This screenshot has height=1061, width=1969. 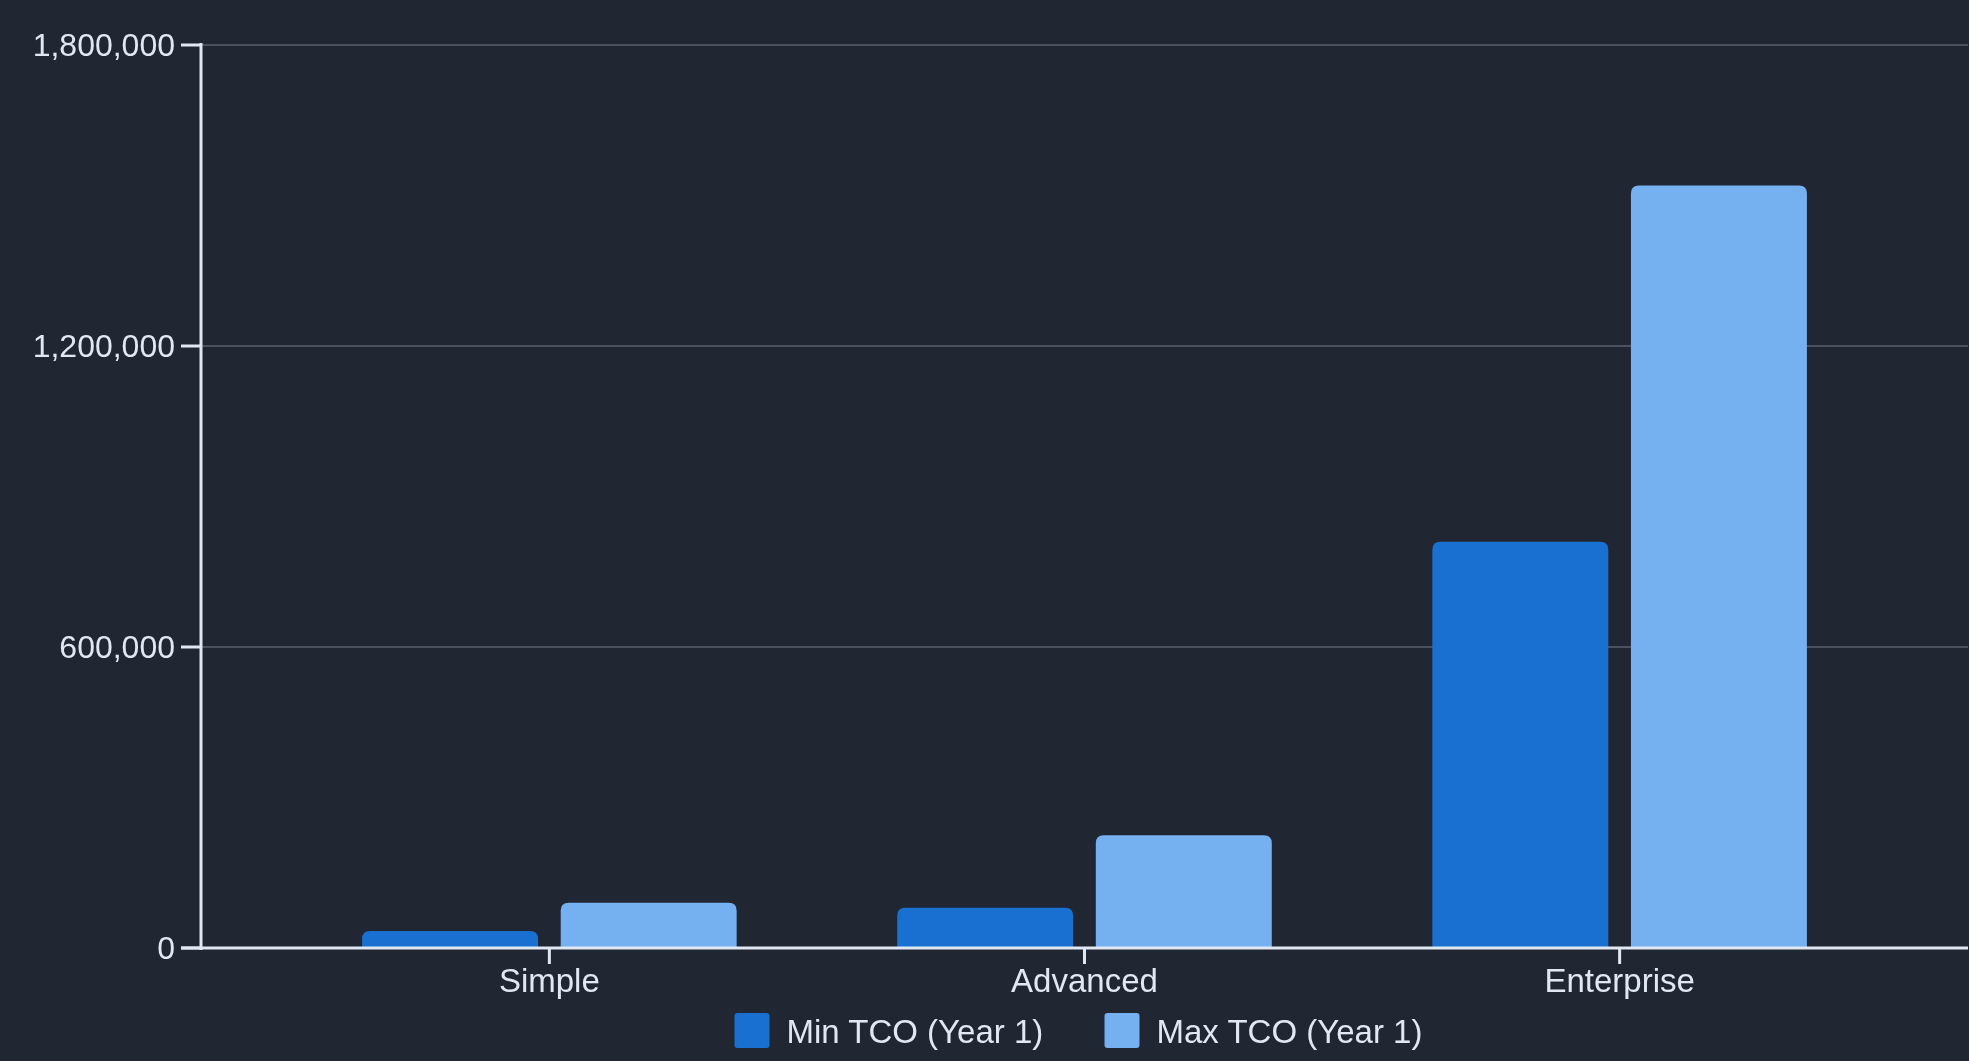 What do you see at coordinates (549, 980) in the screenshot?
I see `x-tick-label: Simple` at bounding box center [549, 980].